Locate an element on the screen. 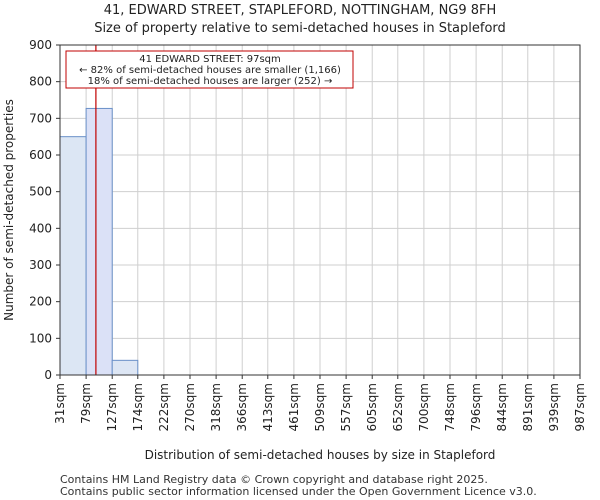 The image size is (600, 500). bar-31sqm is located at coordinates (73, 256).